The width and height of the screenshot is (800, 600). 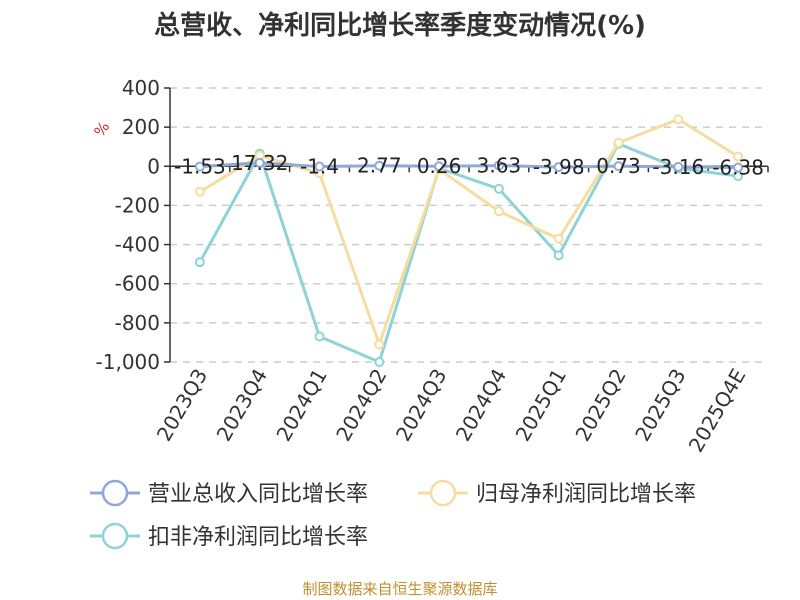 I want to click on x-tick-label: 2025Q2, so click(x=600, y=405).